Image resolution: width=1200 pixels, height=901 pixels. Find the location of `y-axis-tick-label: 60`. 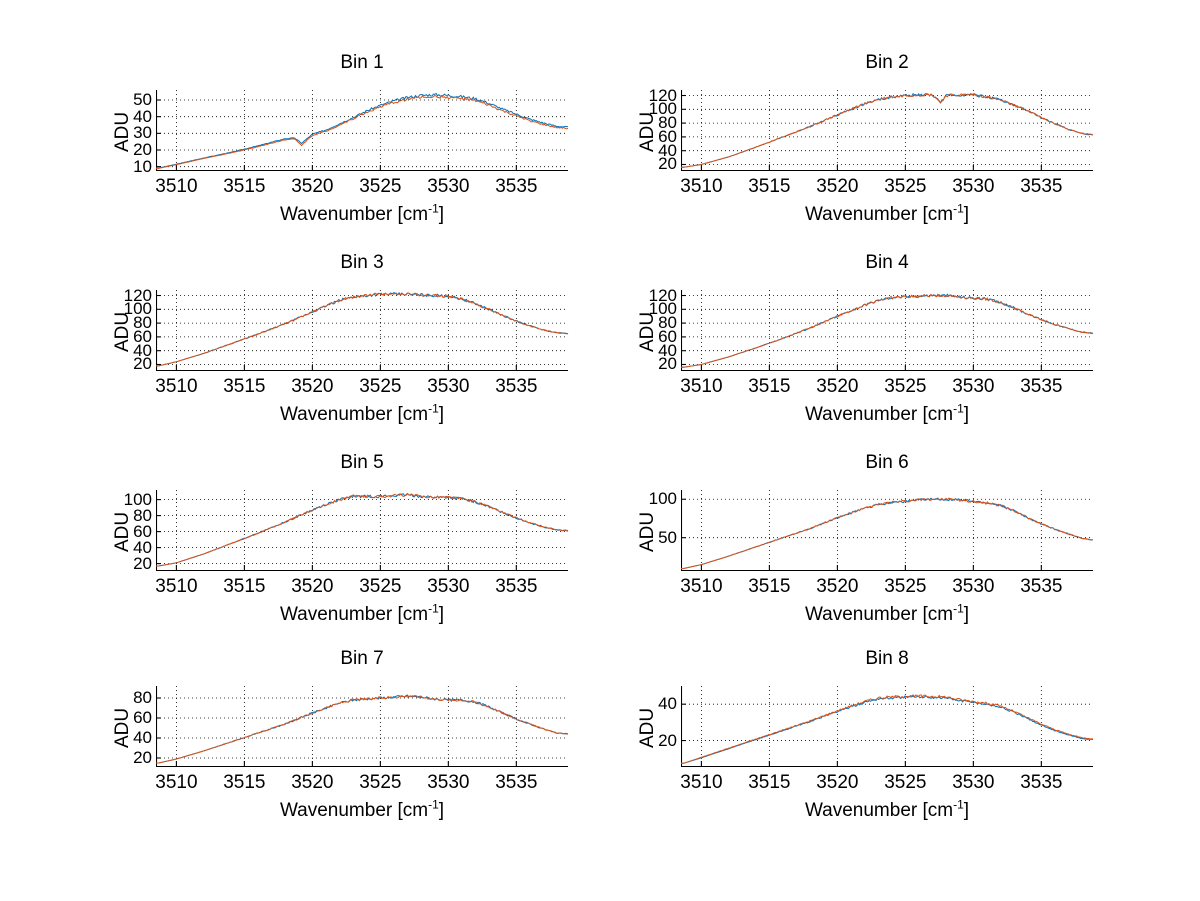

y-axis-tick-label: 60 is located at coordinates (667, 136).